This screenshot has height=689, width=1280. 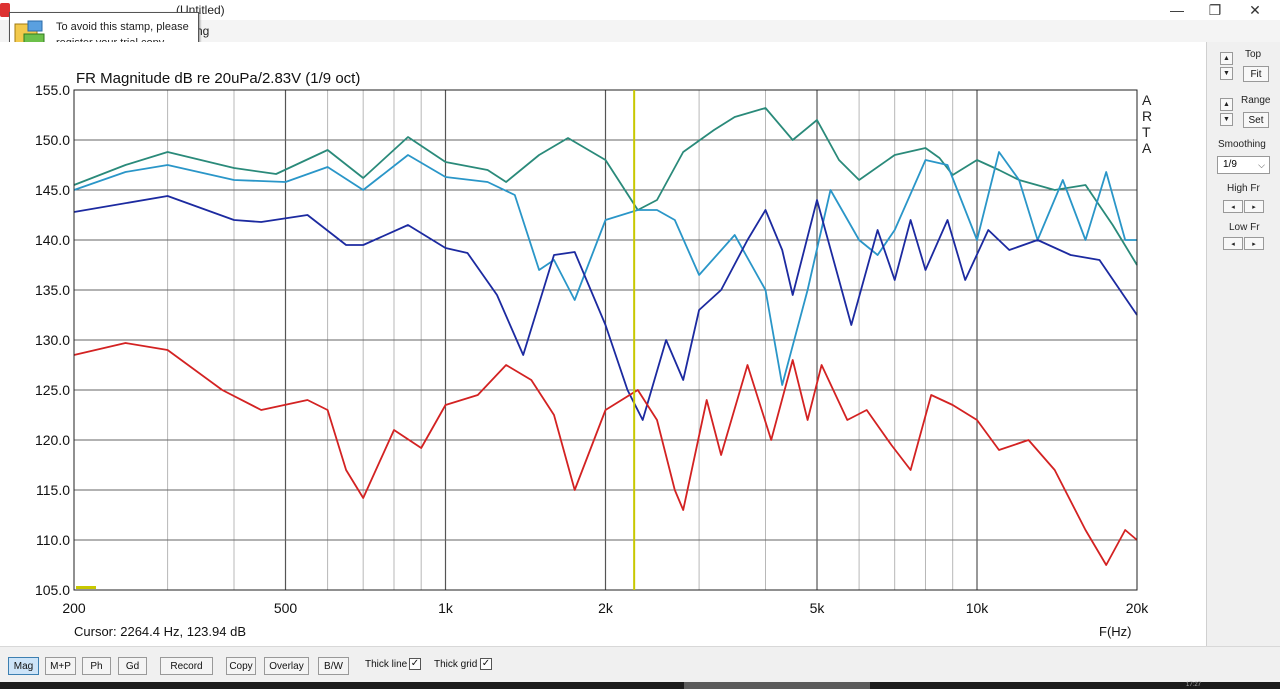 I want to click on smoothing-value: 1/9, so click(x=1230, y=164).